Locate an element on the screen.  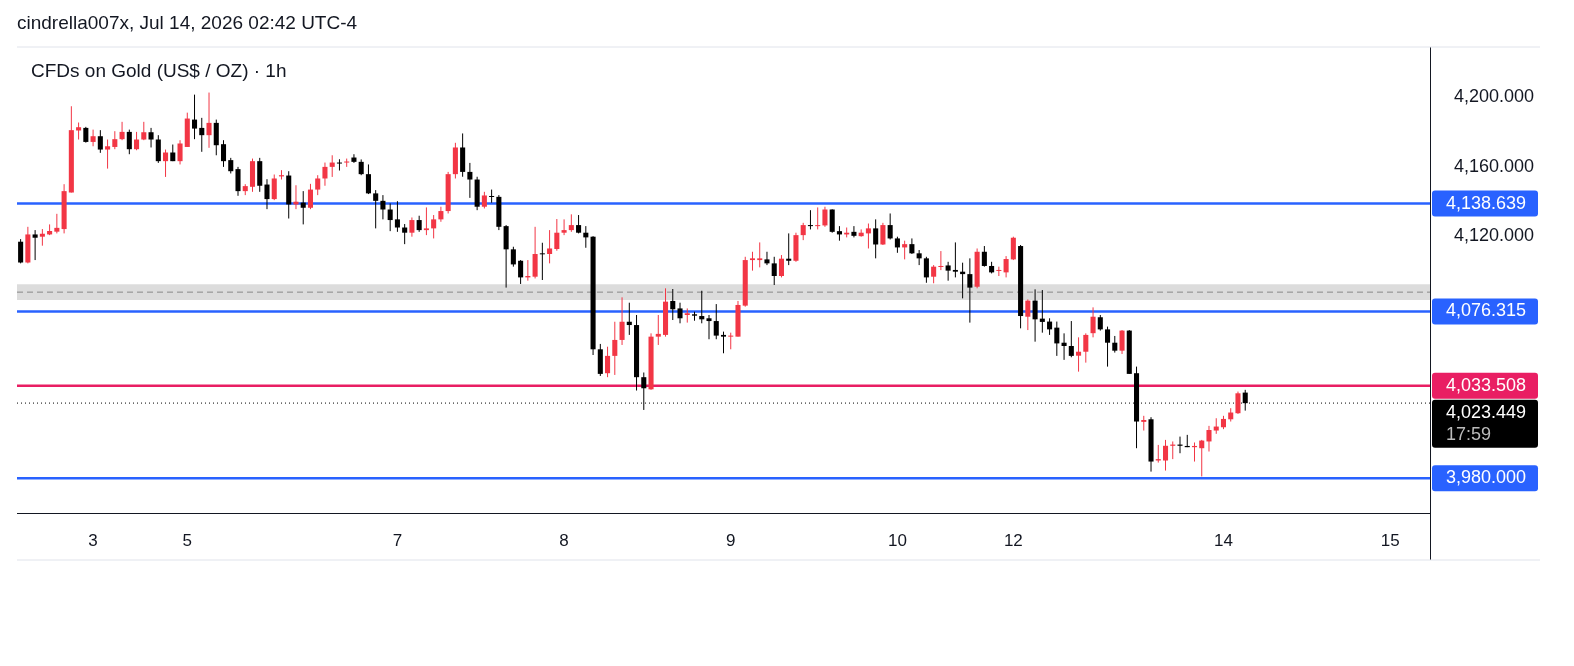
x-tick-label: 14 is located at coordinates (1223, 540).